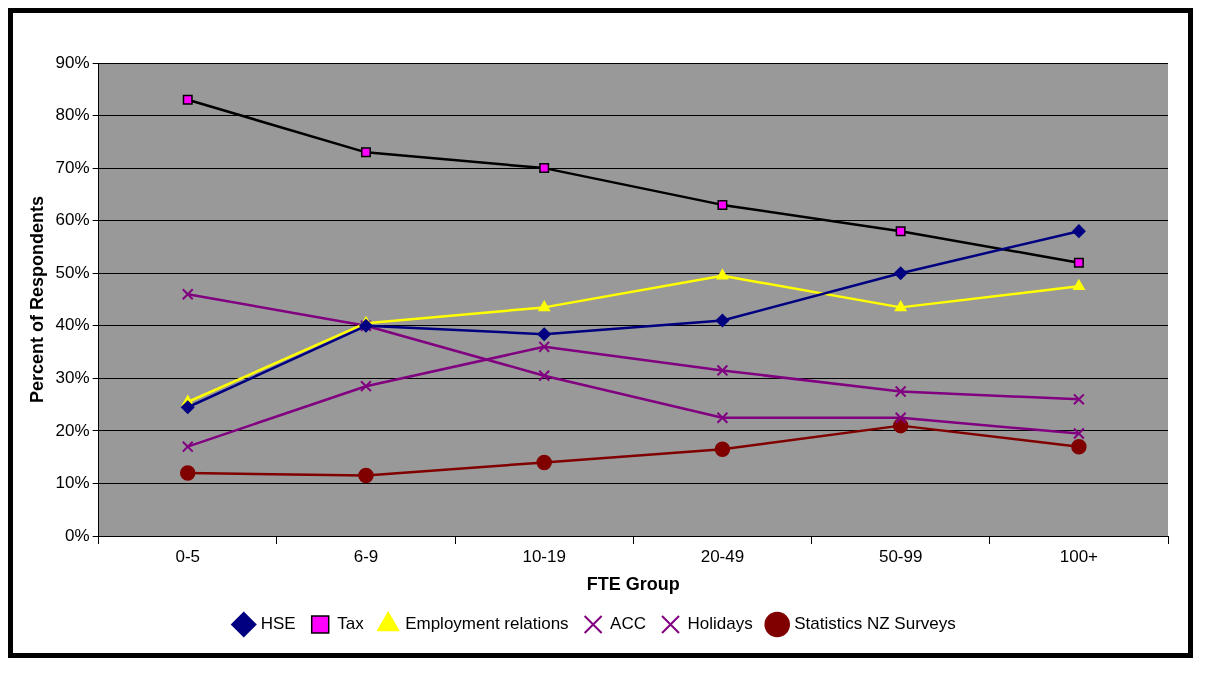 This screenshot has width=1209, height=674. Describe the element at coordinates (72, 167) in the screenshot. I see `y-tick-label: 70%` at that location.